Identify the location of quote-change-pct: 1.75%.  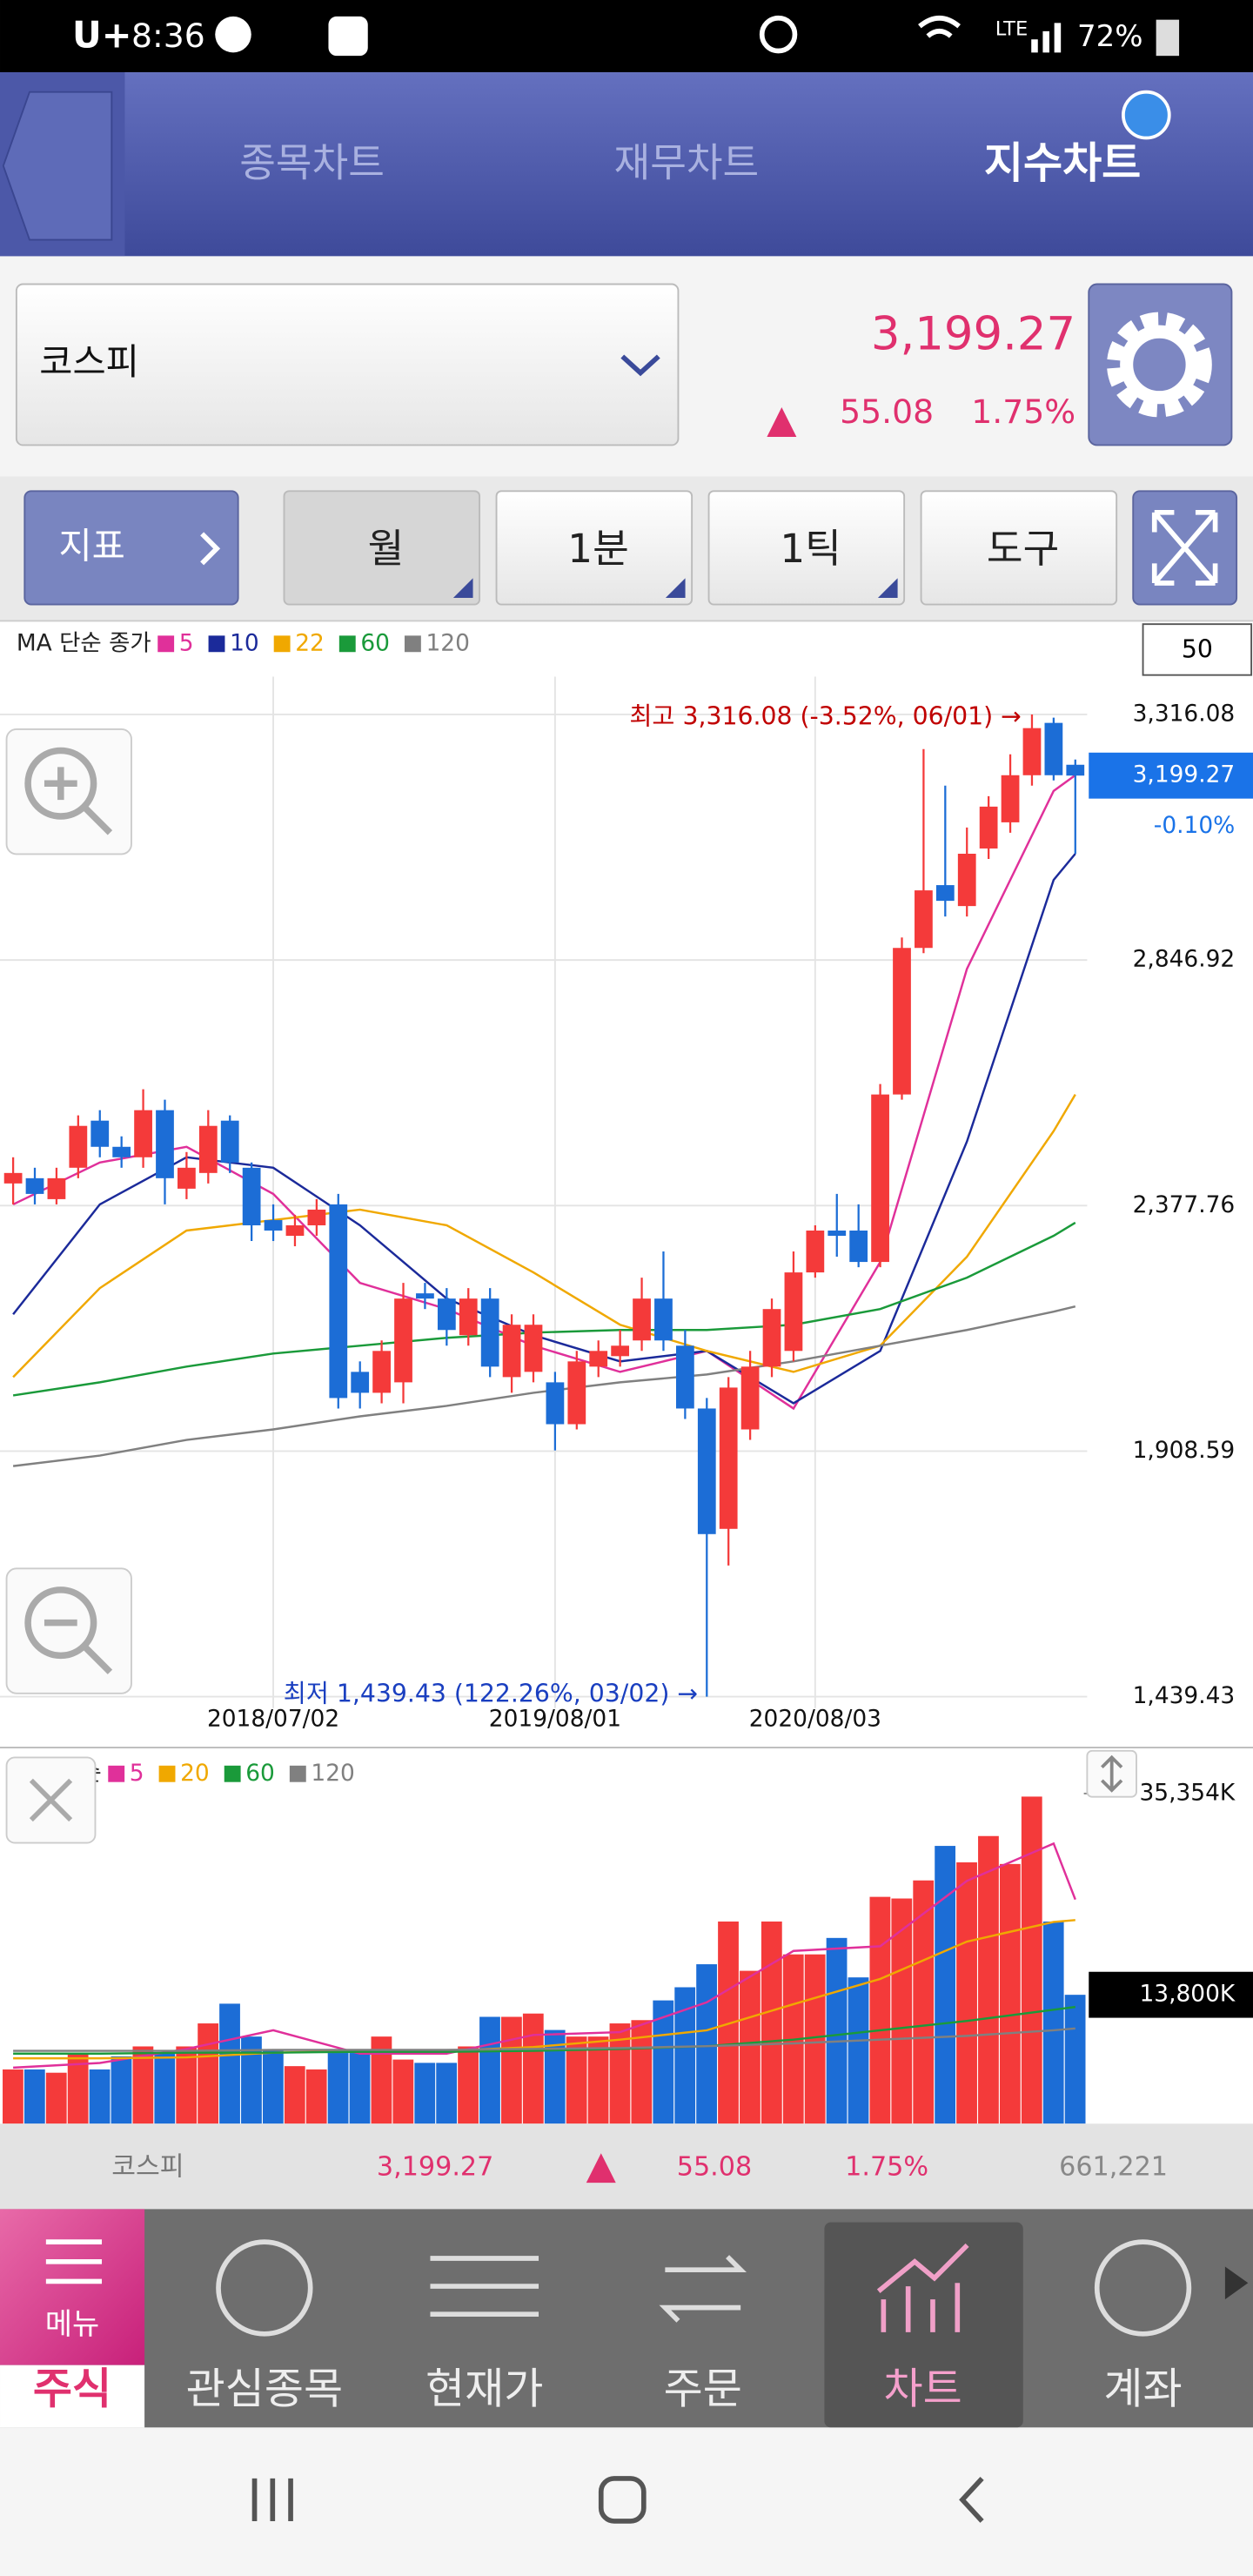
(1023, 411).